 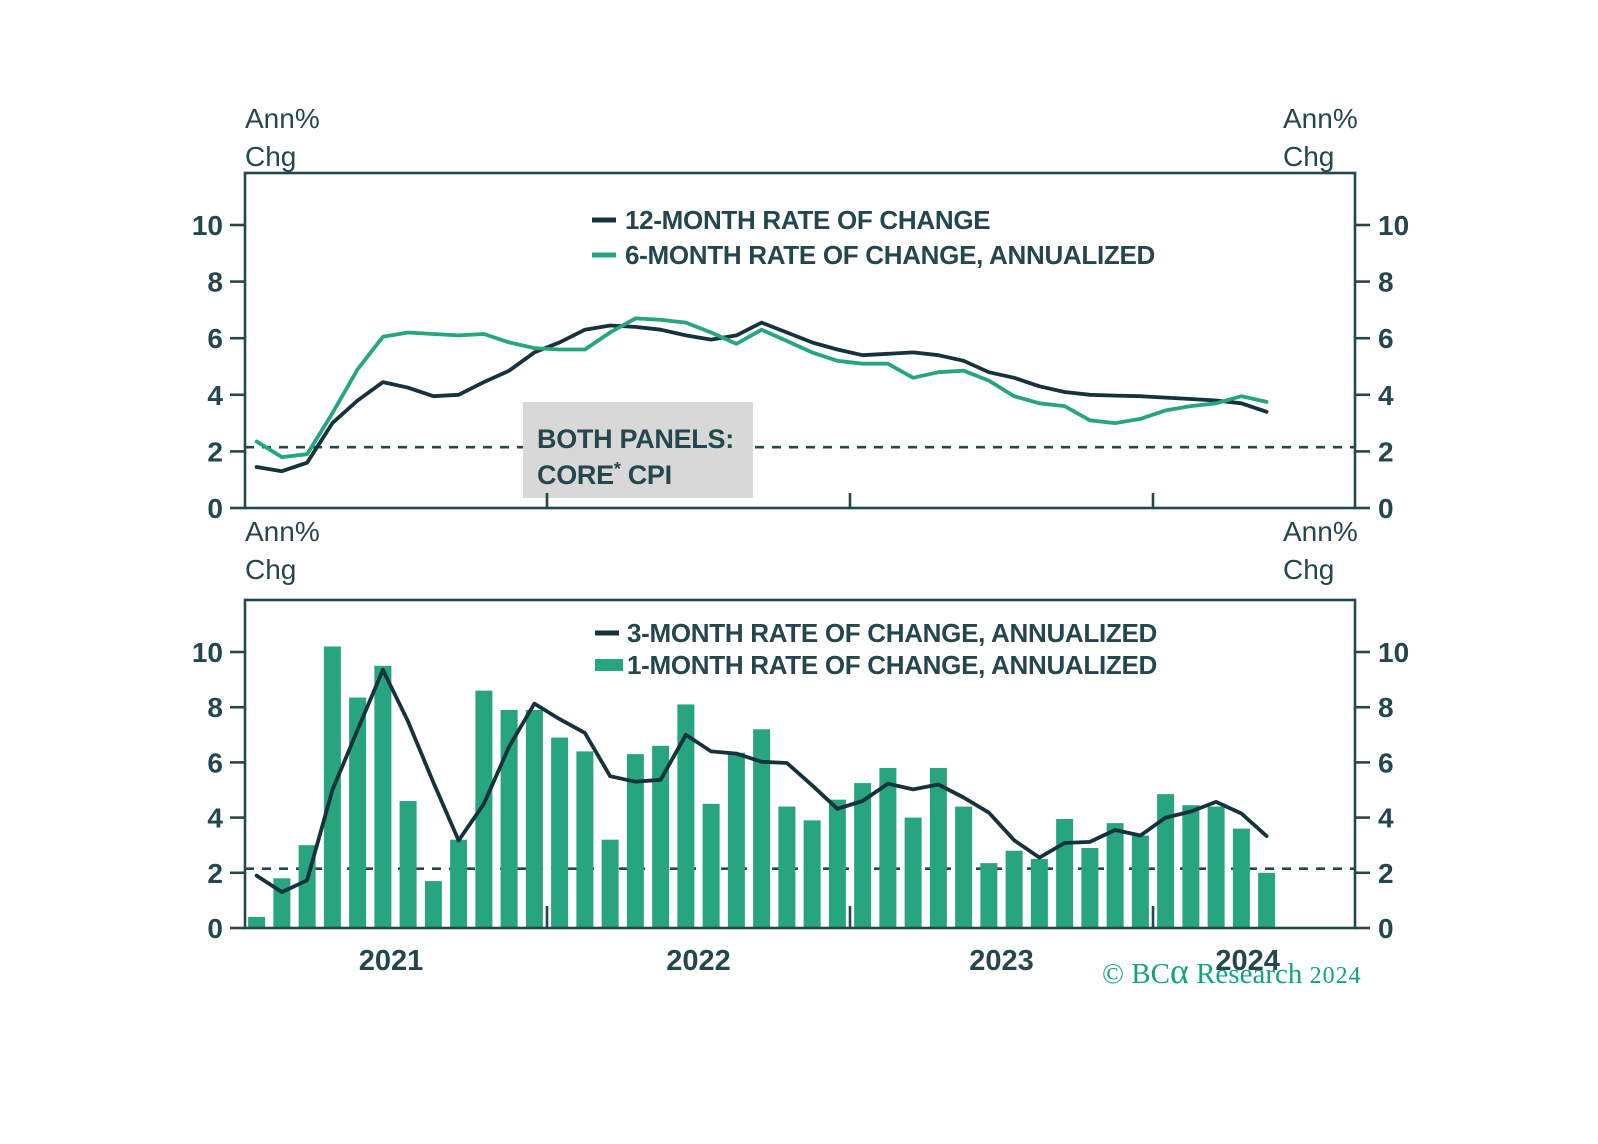 I want to click on x-year-label-2024: 2024, so click(x=1247, y=961).